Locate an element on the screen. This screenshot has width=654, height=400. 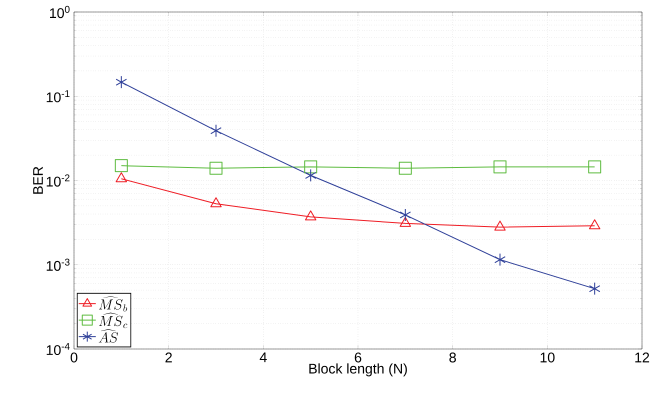
x-tick-label: 8 is located at coordinates (452, 357).